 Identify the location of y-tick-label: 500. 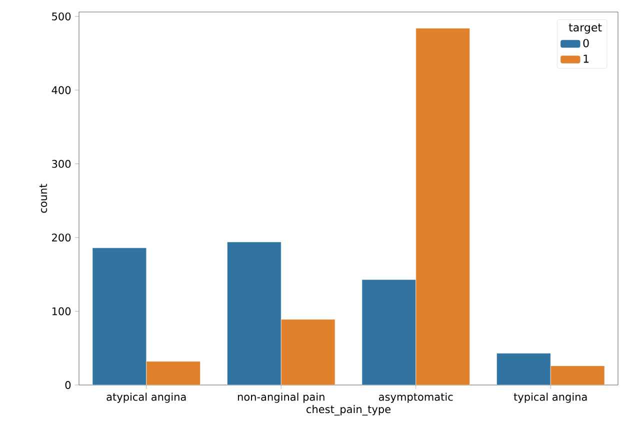
(61, 16).